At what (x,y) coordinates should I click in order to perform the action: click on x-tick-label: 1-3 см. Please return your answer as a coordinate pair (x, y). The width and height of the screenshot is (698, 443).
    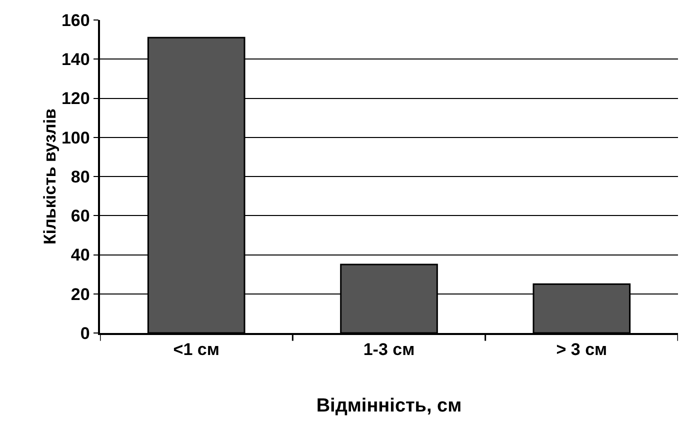
    Looking at the image, I should click on (389, 350).